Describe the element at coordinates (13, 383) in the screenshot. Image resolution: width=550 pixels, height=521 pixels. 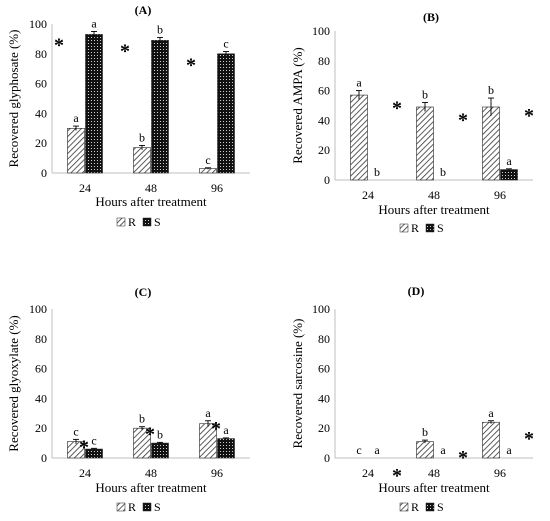
I see `y-axis-label: Recovered glyoxylate (%)` at that location.